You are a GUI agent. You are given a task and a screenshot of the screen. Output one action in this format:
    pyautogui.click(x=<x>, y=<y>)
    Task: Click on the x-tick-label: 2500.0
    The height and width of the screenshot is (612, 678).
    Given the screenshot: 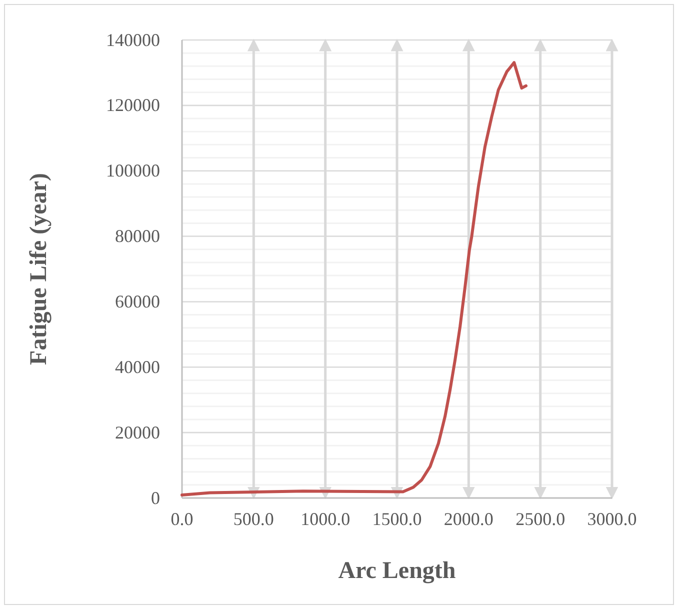 What is the action you would take?
    pyautogui.click(x=541, y=518)
    